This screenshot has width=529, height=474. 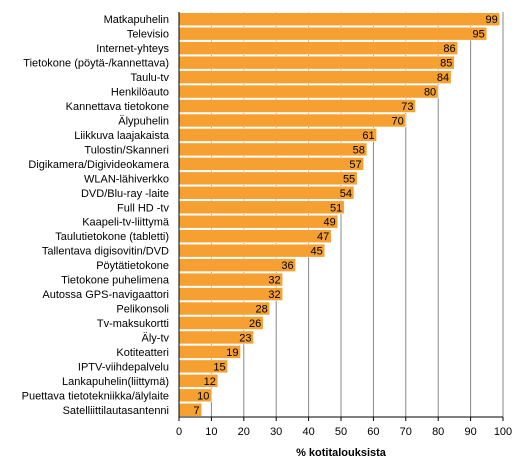 What do you see at coordinates (133, 324) in the screenshot?
I see `category-label: Tv-maksukortti` at bounding box center [133, 324].